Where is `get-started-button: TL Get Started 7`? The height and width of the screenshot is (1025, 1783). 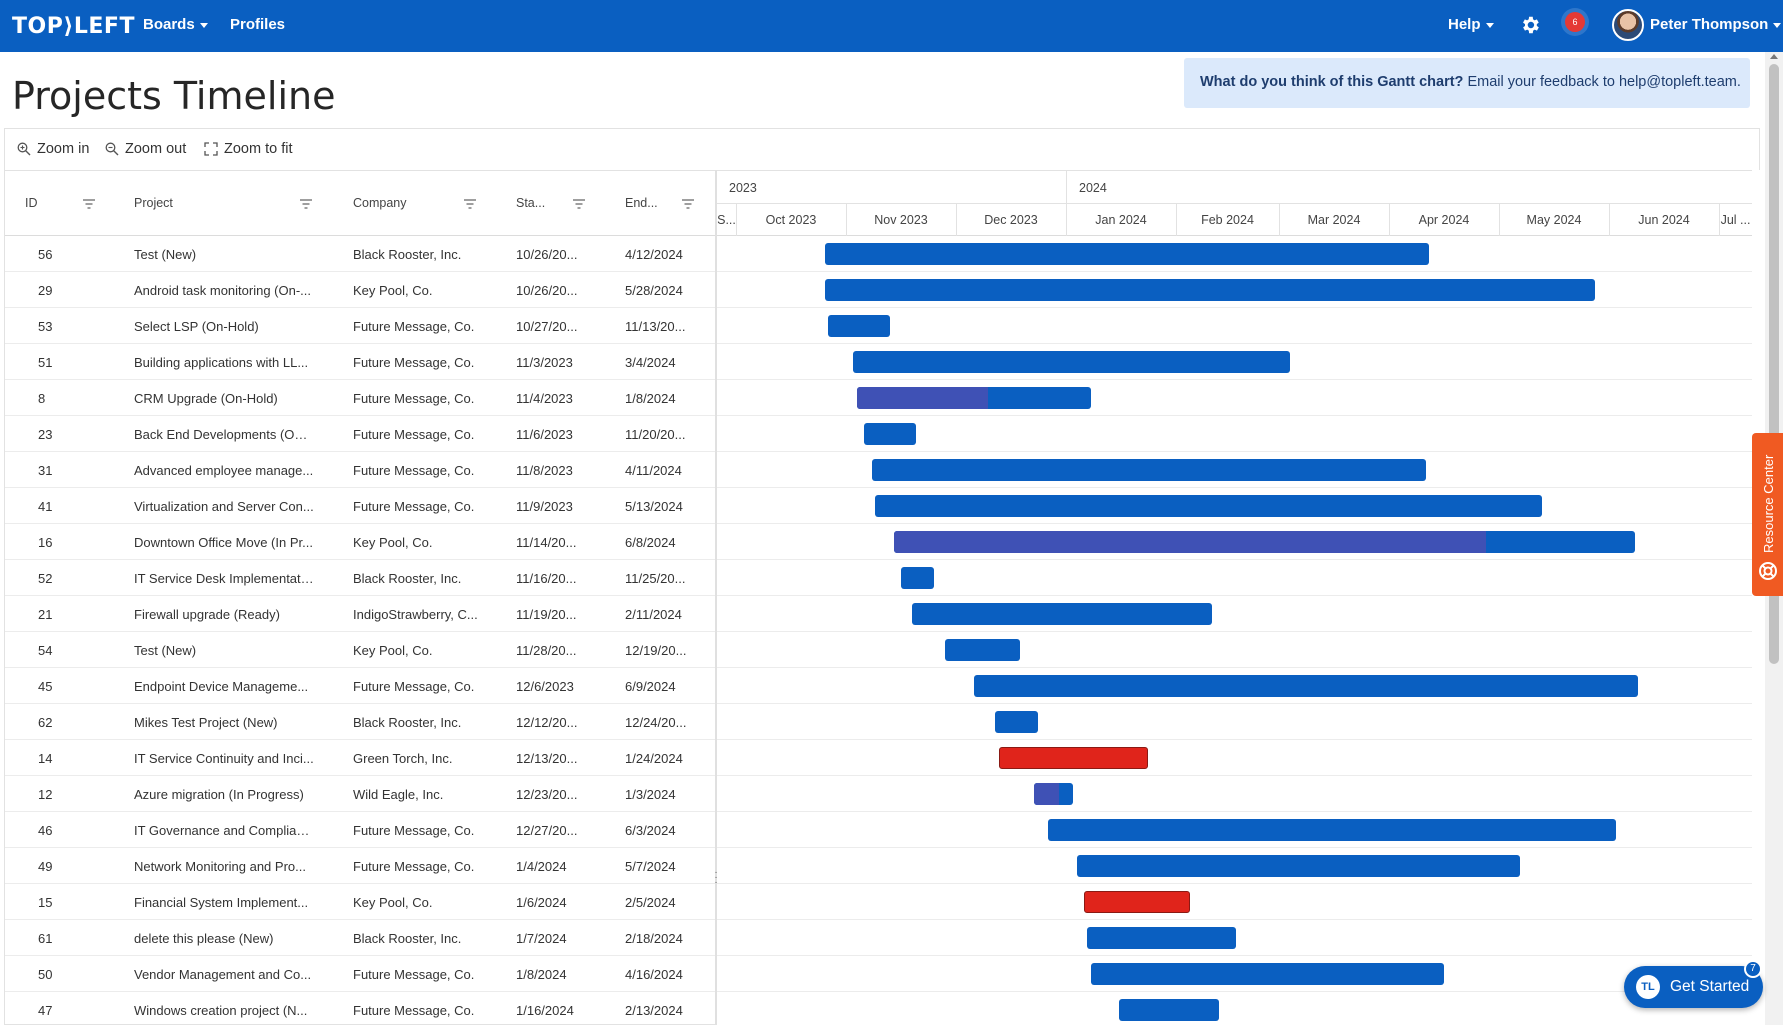 get-started-button: TL Get Started 7 is located at coordinates (1693, 984).